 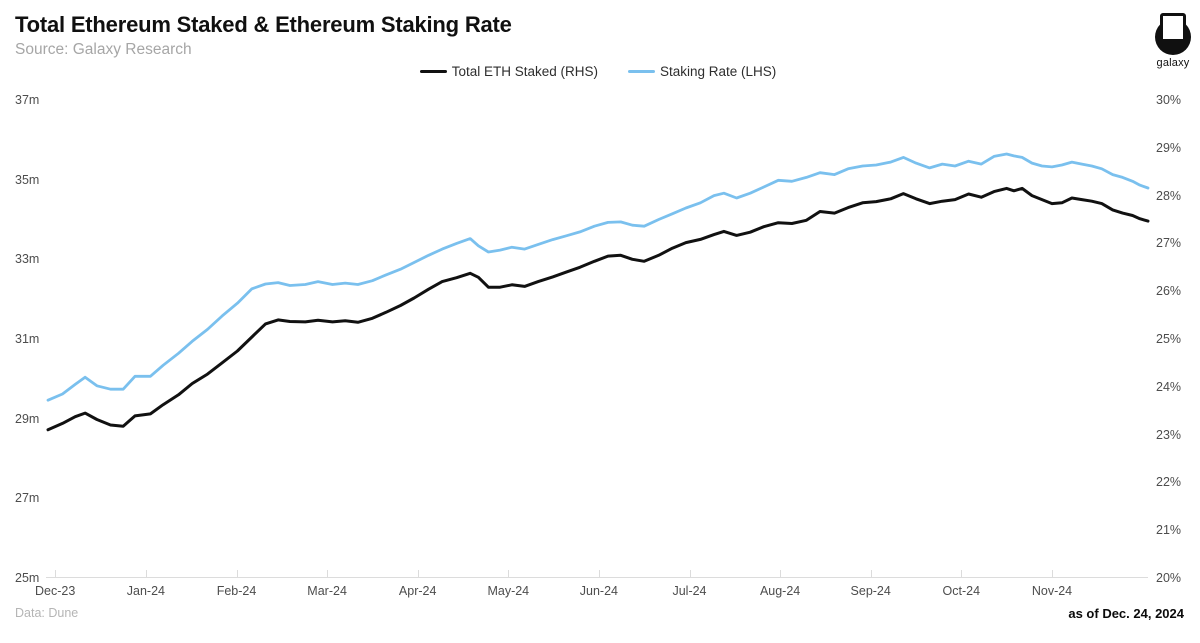 I want to click on left-axis-tick-label: 37m, so click(x=27, y=100).